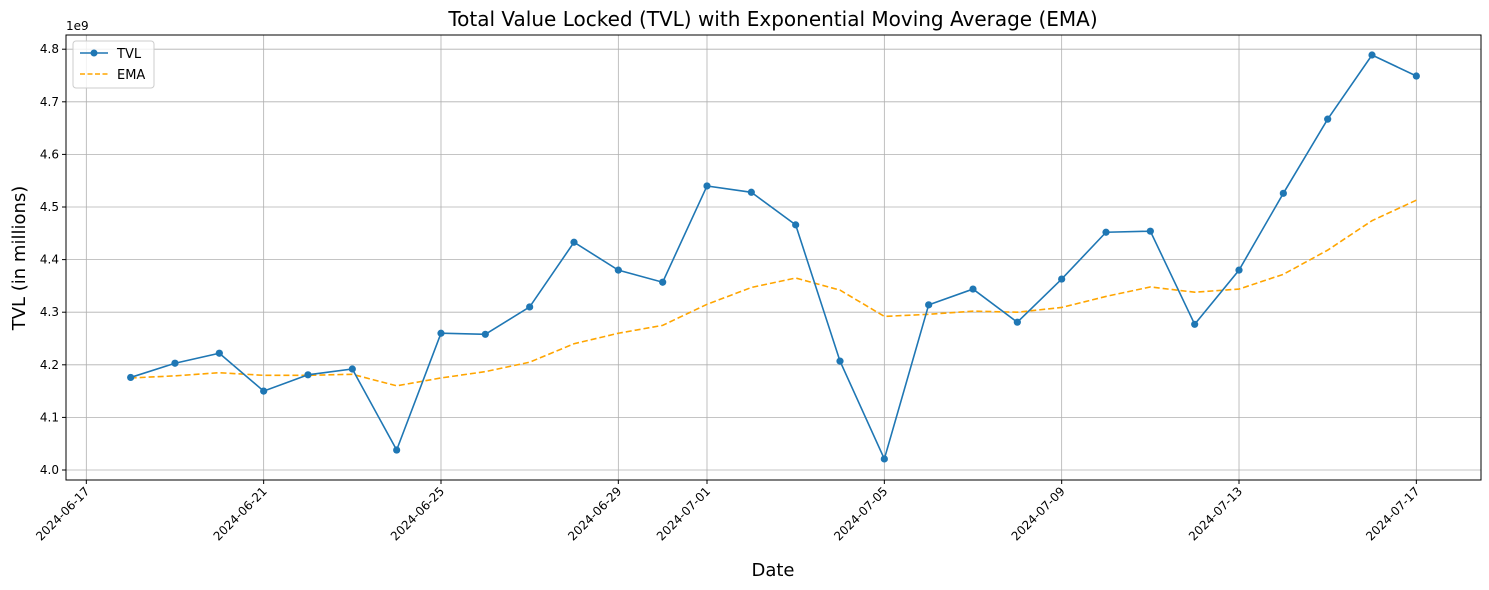 The width and height of the screenshot is (1489, 590). I want to click on legend-ema-label: EMA, so click(131, 75).